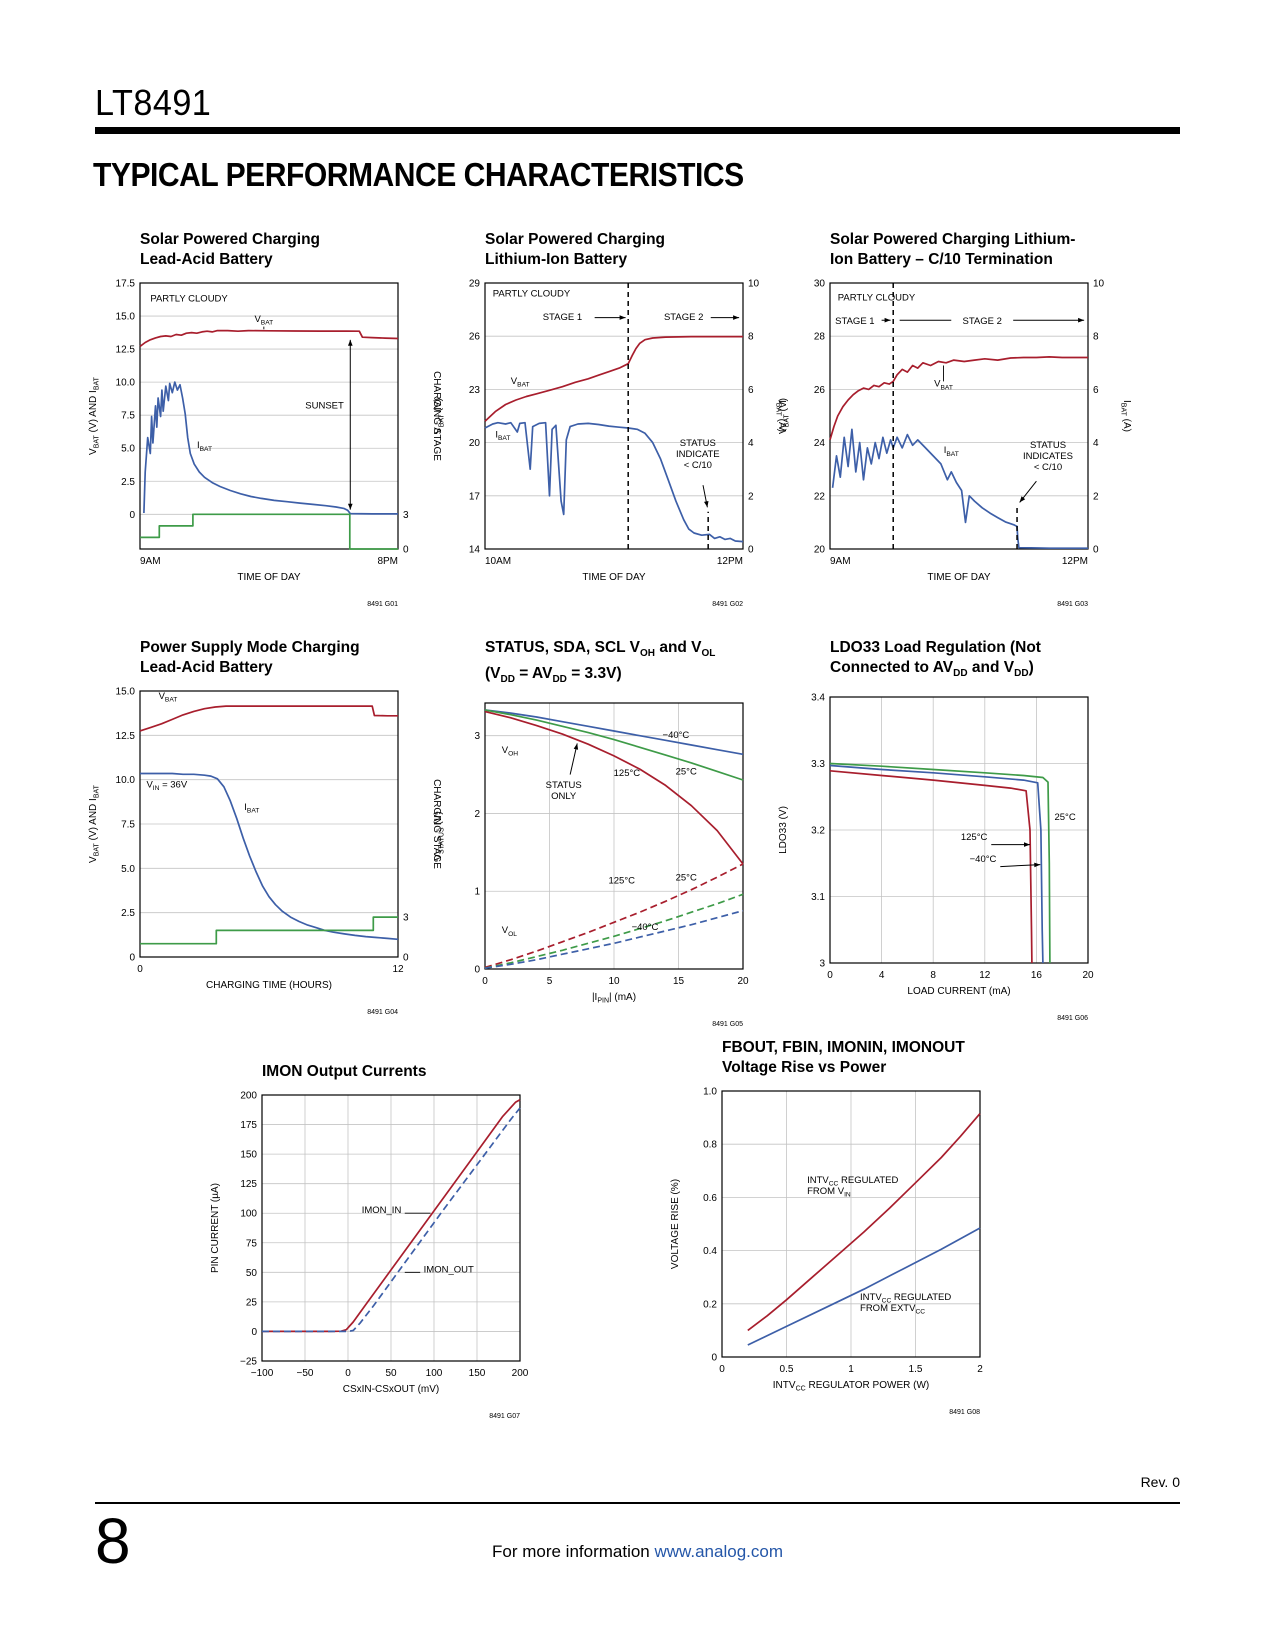  I want to click on svg-text: 12.5, so click(126, 350).